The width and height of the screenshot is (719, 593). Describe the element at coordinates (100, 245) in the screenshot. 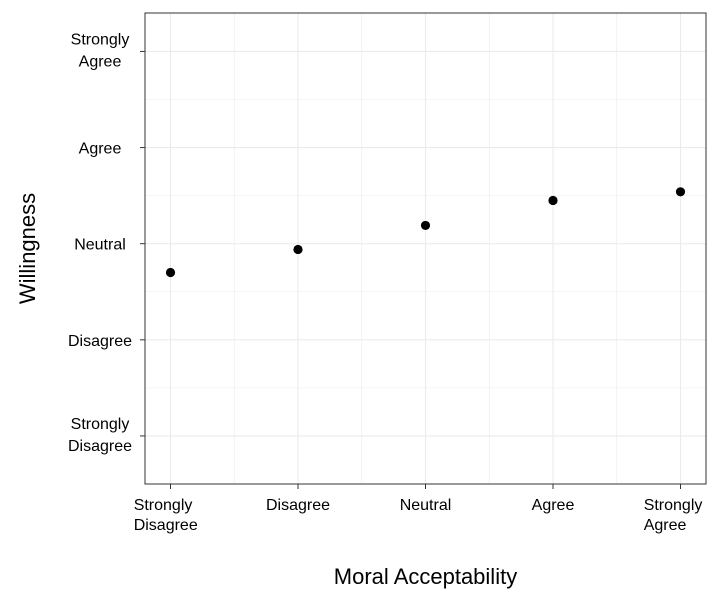

I see `y-tick-label: Neutral` at that location.